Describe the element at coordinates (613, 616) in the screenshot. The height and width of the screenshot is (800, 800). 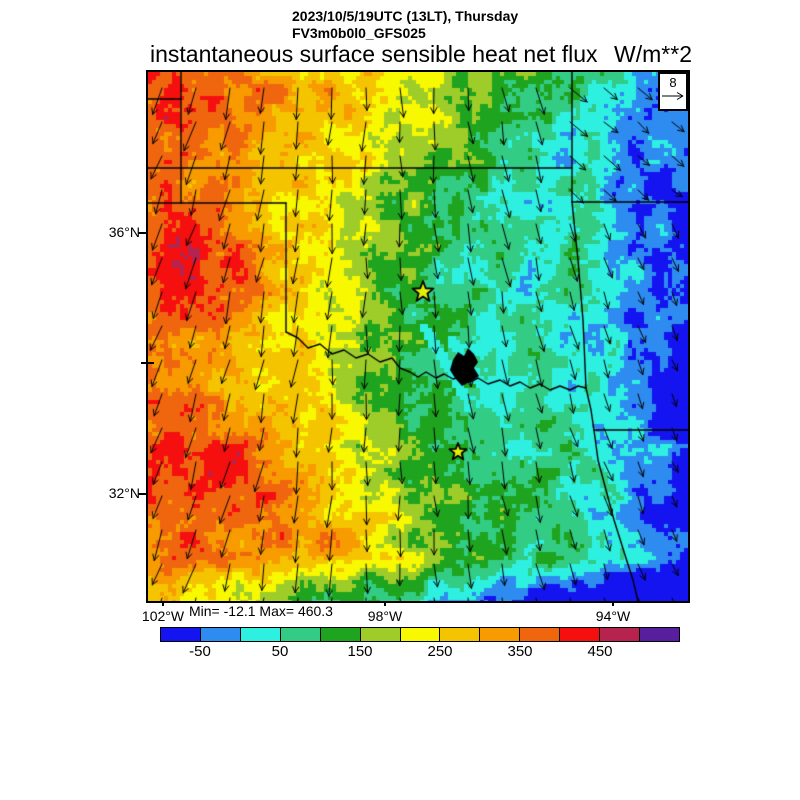
I see `lon-label: 94°W` at that location.